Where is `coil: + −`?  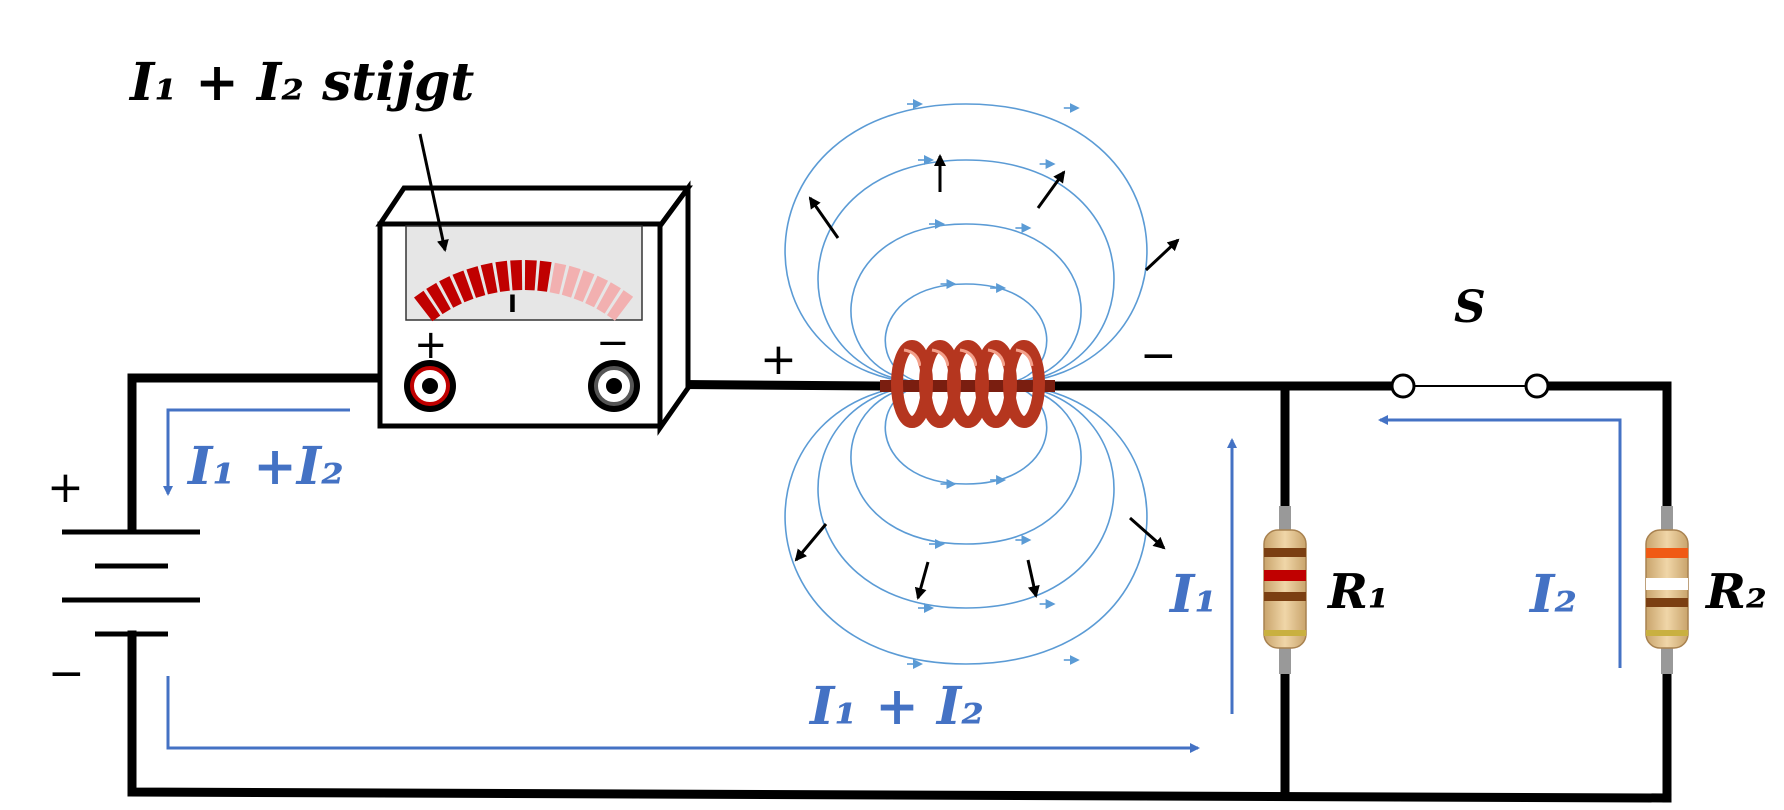
coil: + − is located at coordinates (968, 379).